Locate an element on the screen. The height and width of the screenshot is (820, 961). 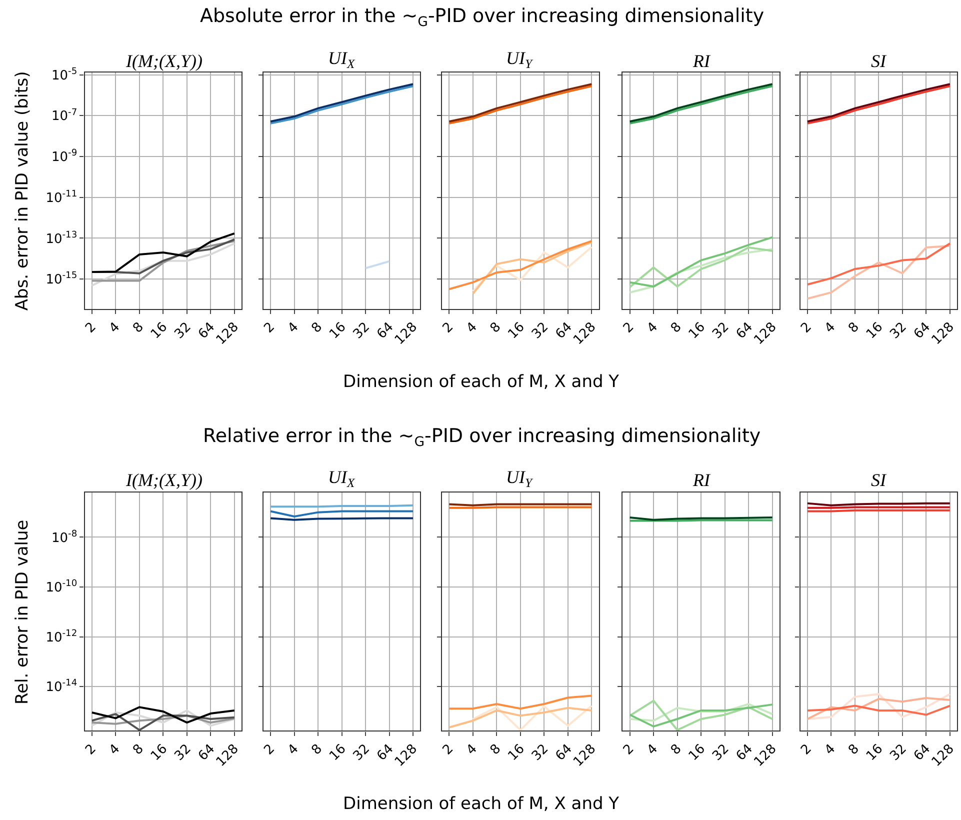
y-tick-label: 10$^{-12}$ is located at coordinates (62, 637).